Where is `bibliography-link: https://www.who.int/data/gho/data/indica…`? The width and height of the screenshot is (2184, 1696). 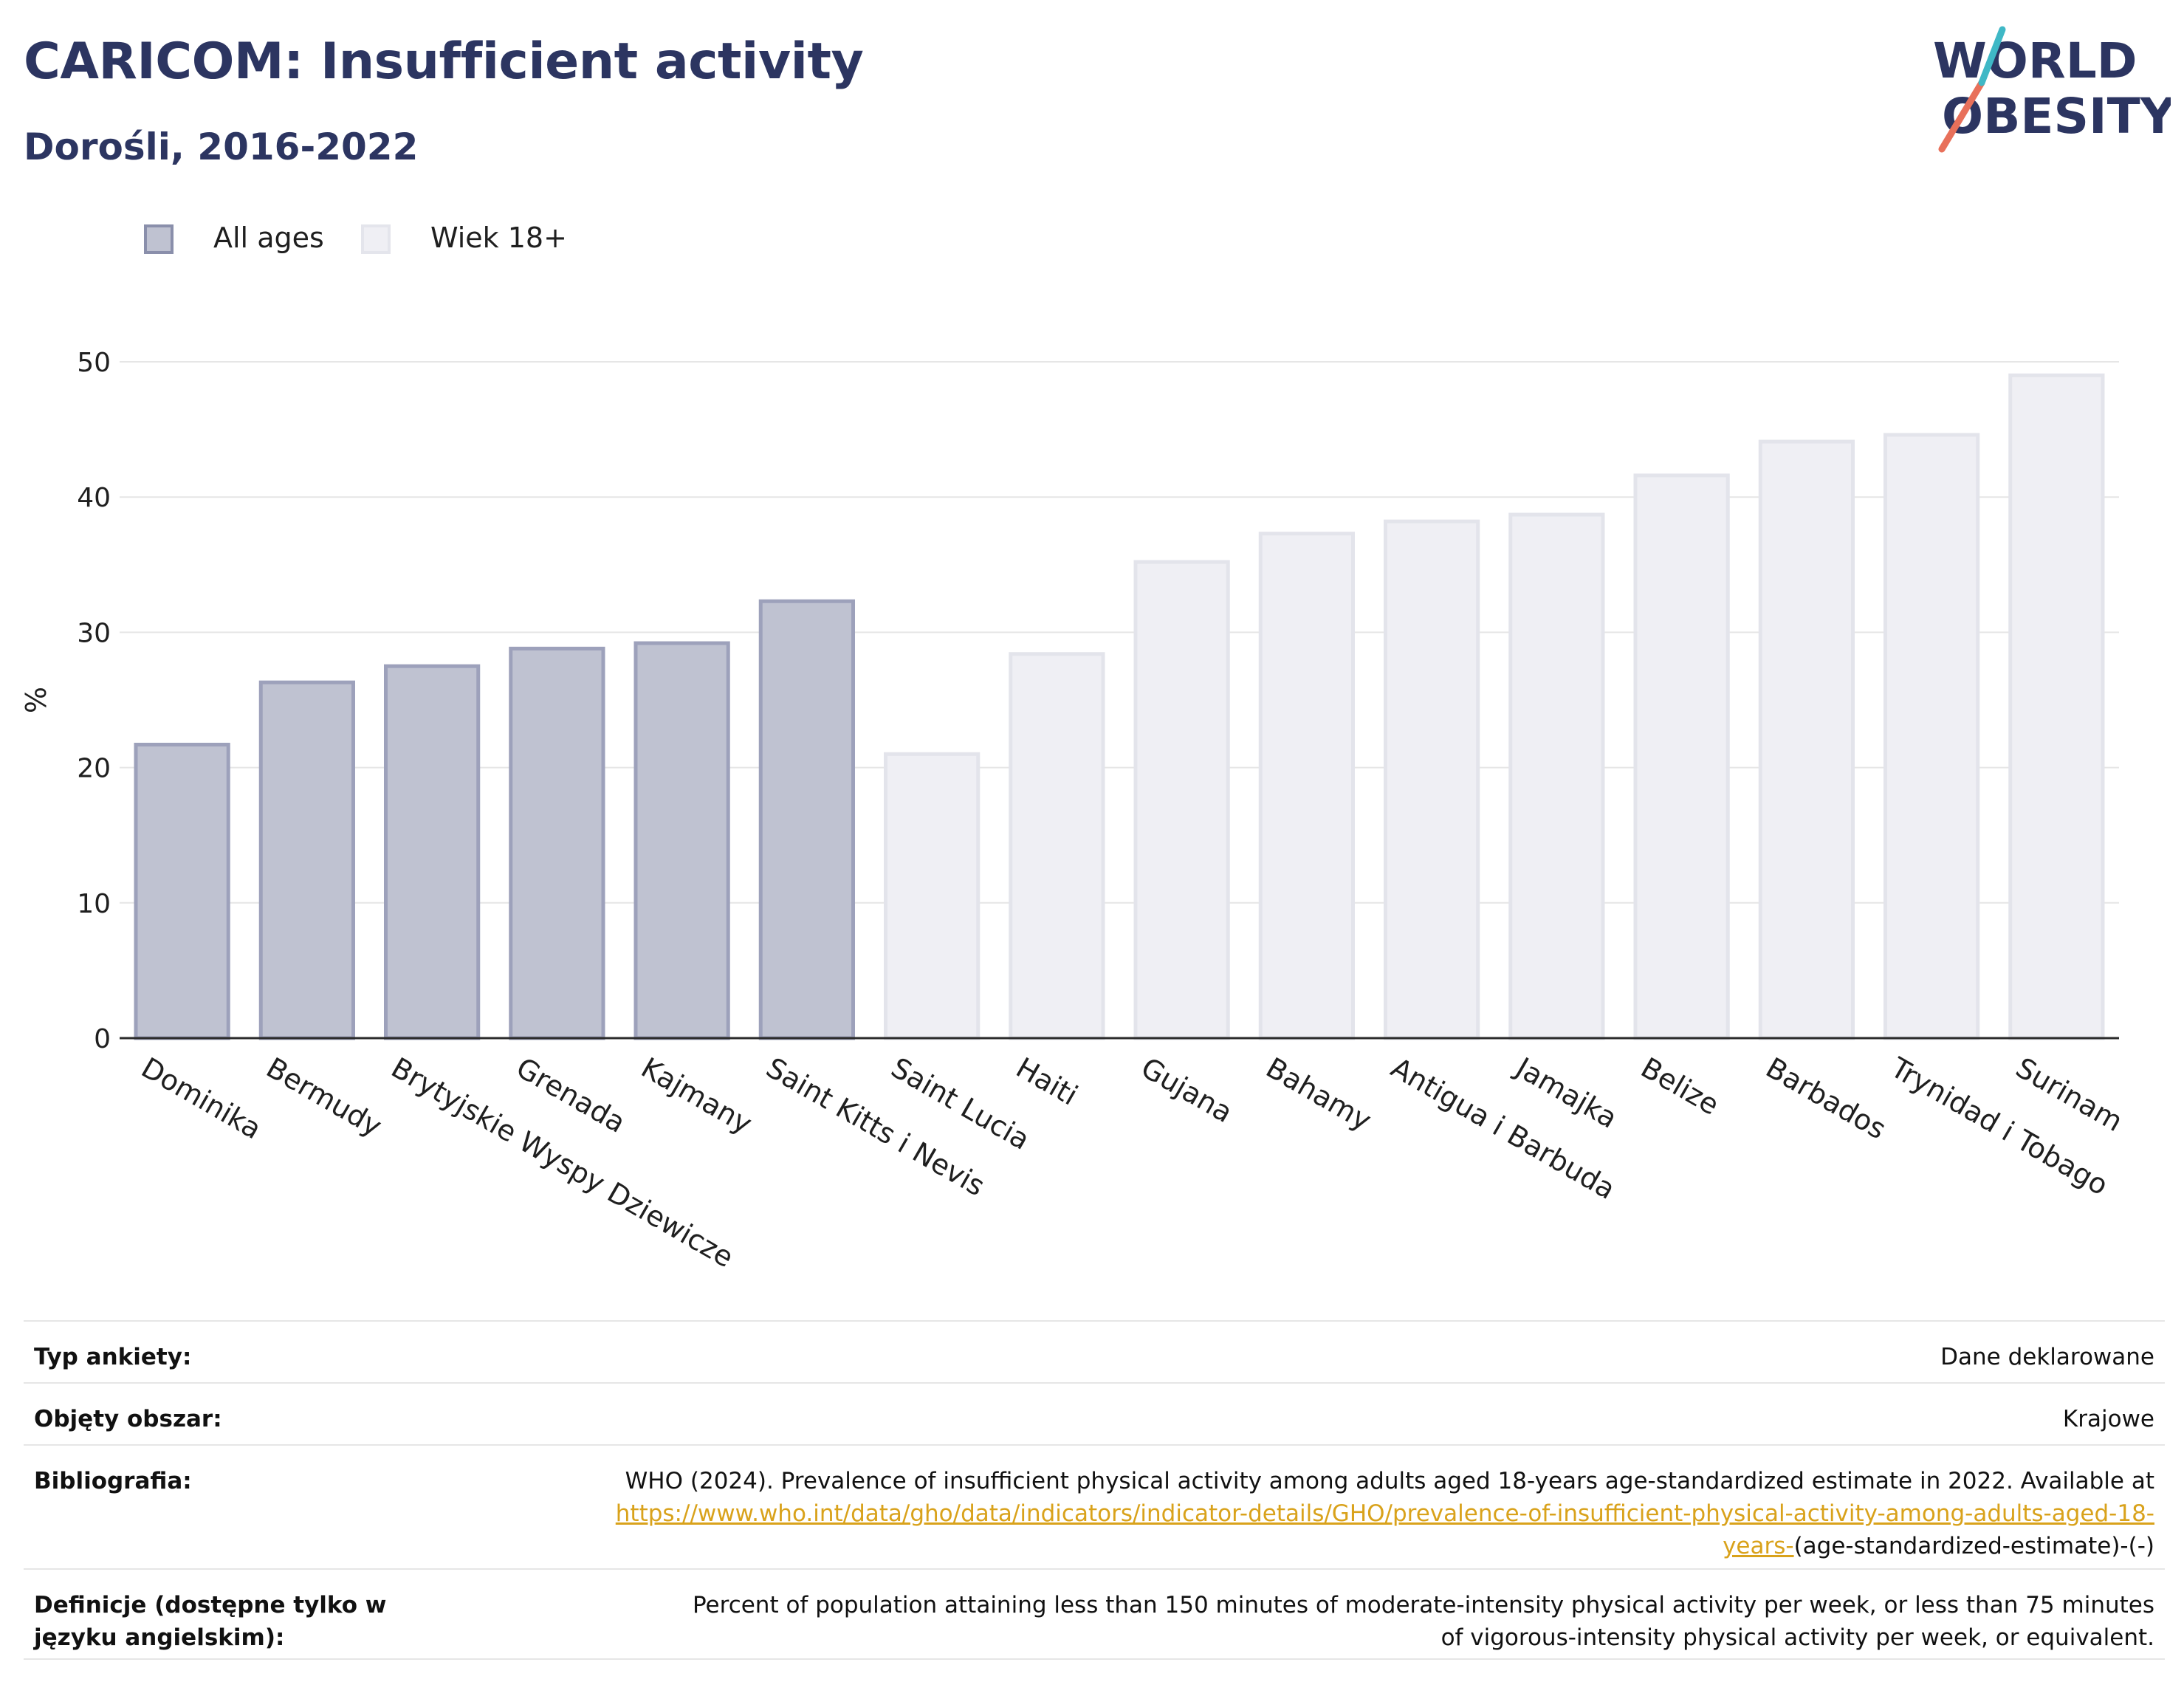 bibliography-link: https://www.who.int/data/gho/data/indica… is located at coordinates (1385, 1530).